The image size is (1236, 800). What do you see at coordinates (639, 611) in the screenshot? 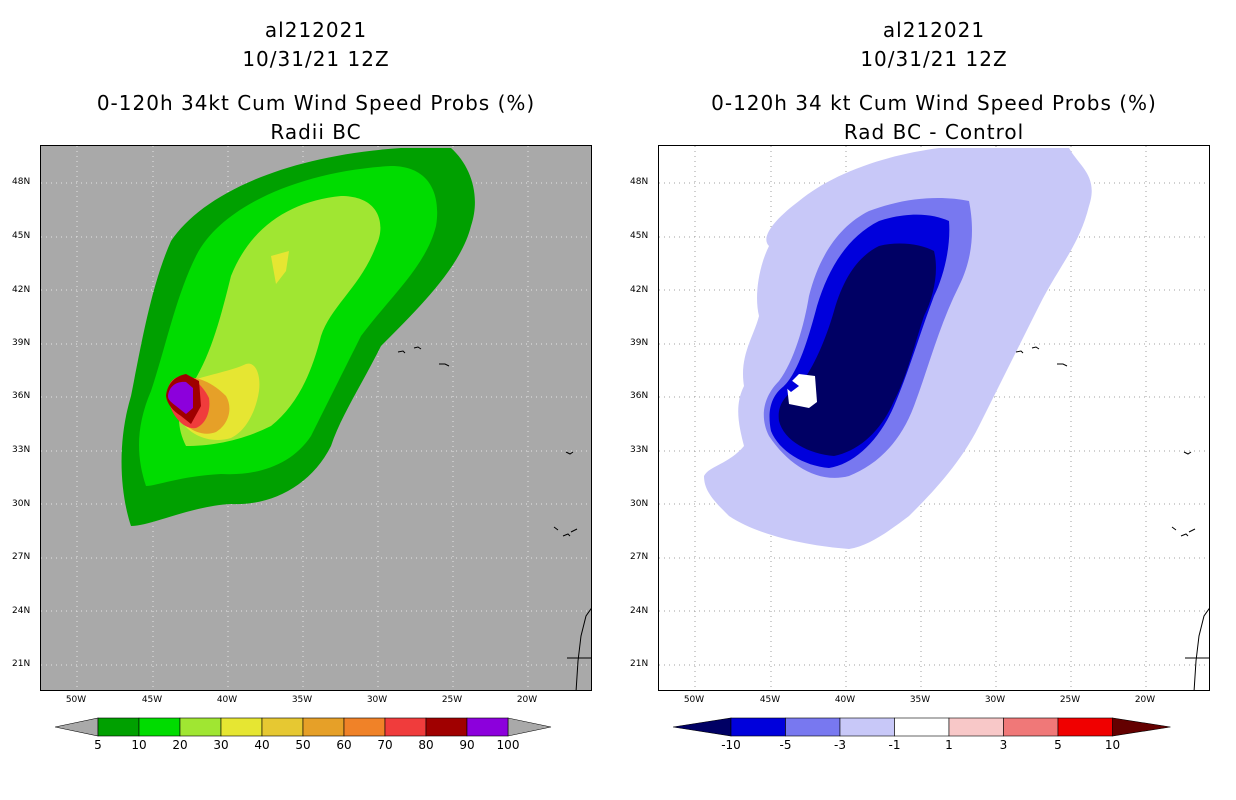
I see `right-lat-label: 24N` at bounding box center [639, 611].